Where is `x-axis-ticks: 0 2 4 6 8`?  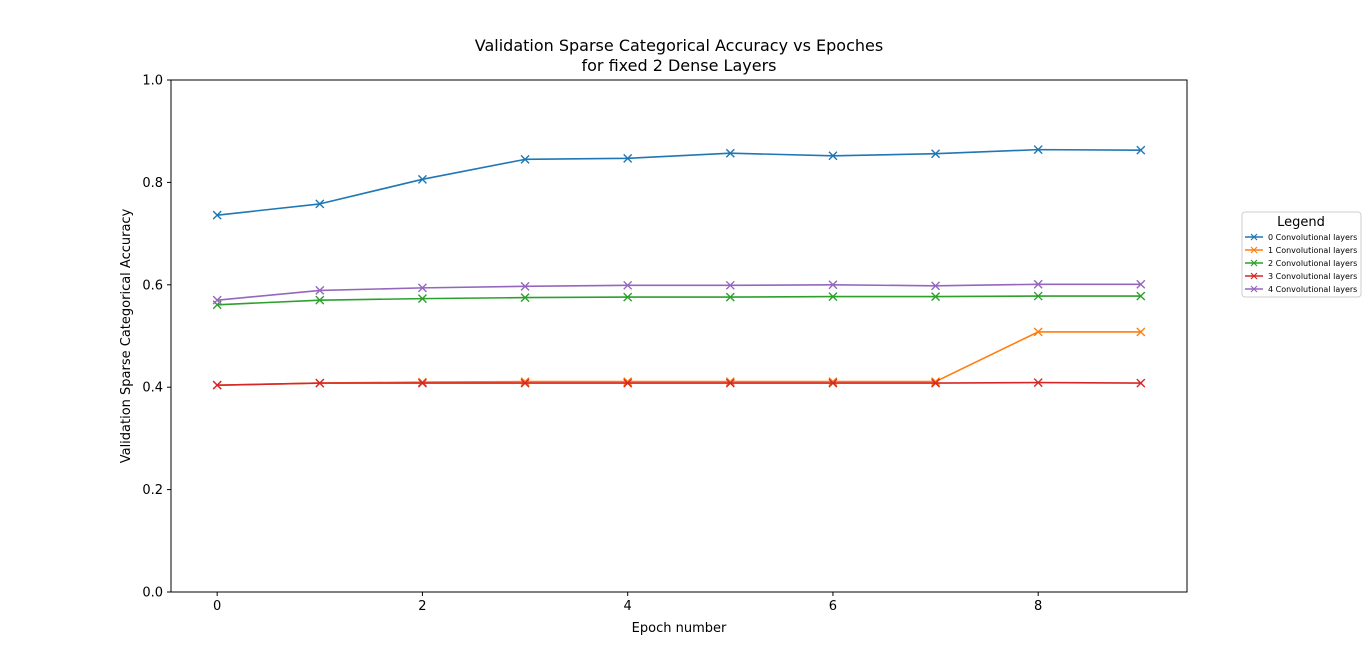
x-axis-ticks: 0 2 4 6 8 is located at coordinates (627, 603).